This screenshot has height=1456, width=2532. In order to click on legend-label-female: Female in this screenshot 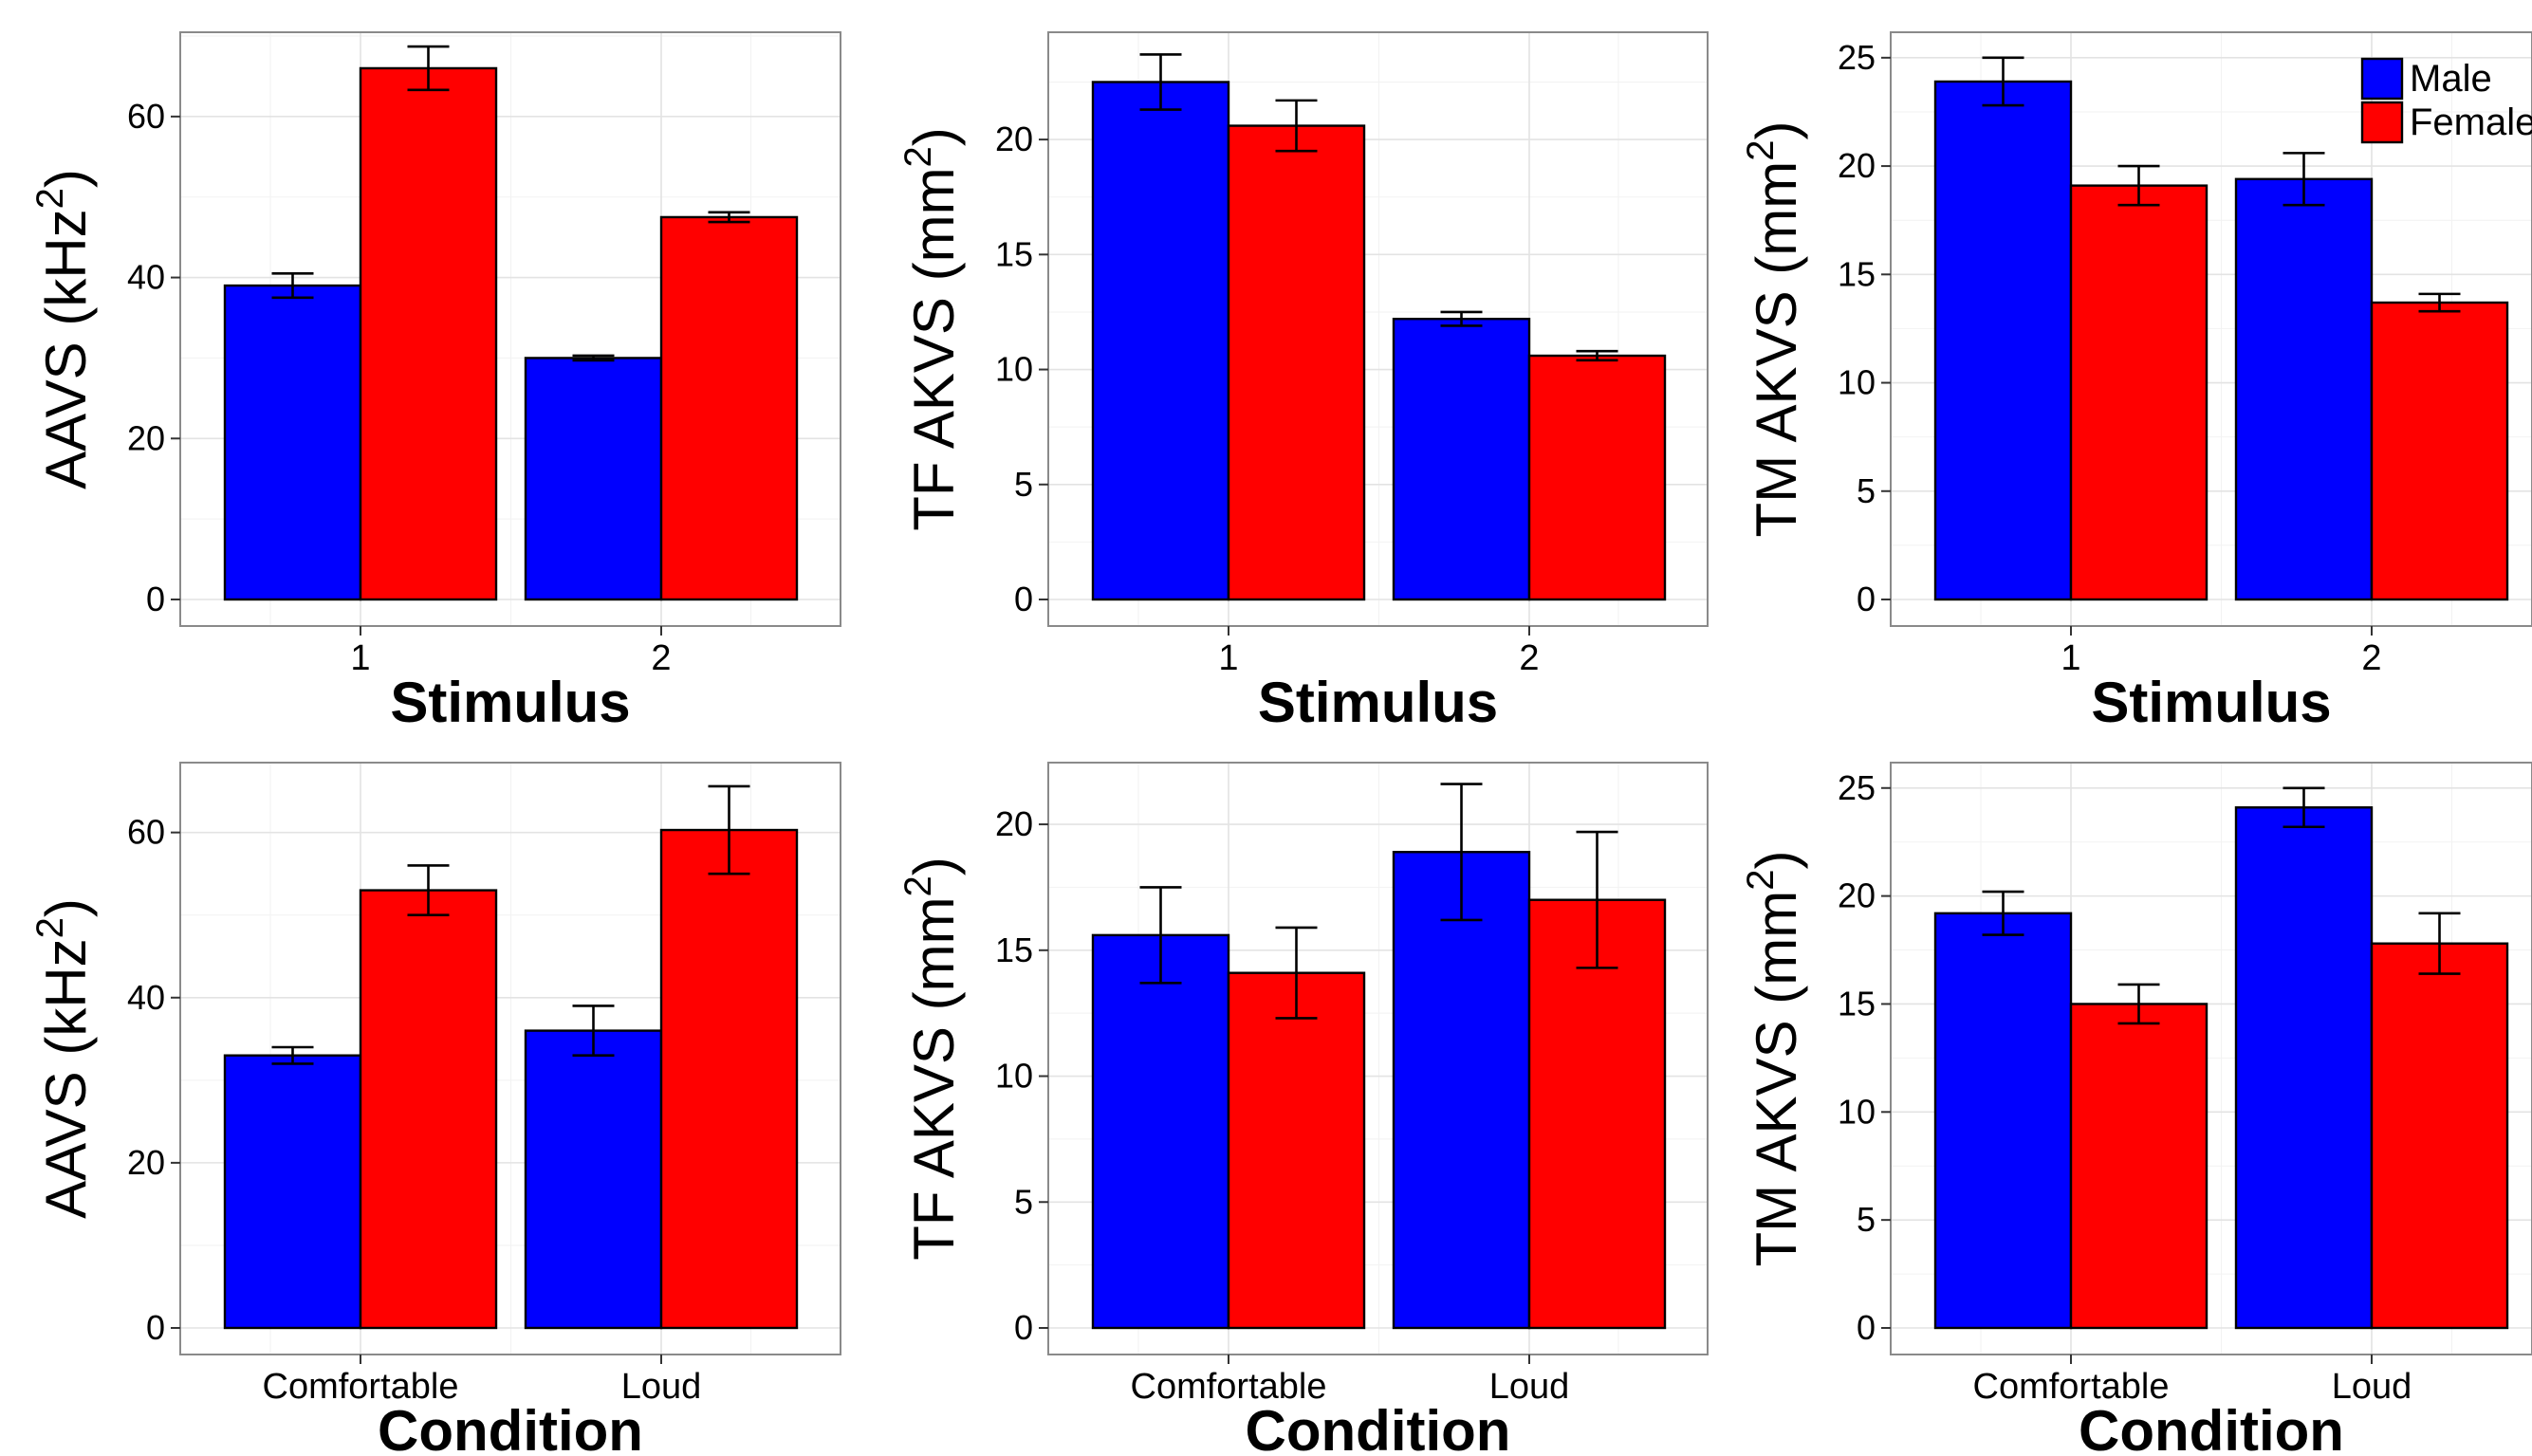, I will do `click(2471, 122)`.